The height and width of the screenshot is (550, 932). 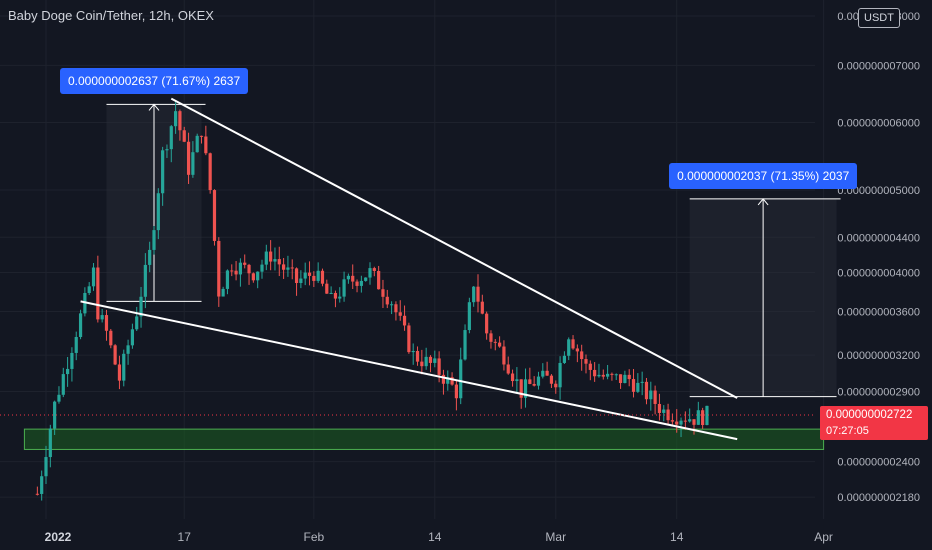 What do you see at coordinates (878, 313) in the screenshot?
I see `y-tick-label: 0.000000003600` at bounding box center [878, 313].